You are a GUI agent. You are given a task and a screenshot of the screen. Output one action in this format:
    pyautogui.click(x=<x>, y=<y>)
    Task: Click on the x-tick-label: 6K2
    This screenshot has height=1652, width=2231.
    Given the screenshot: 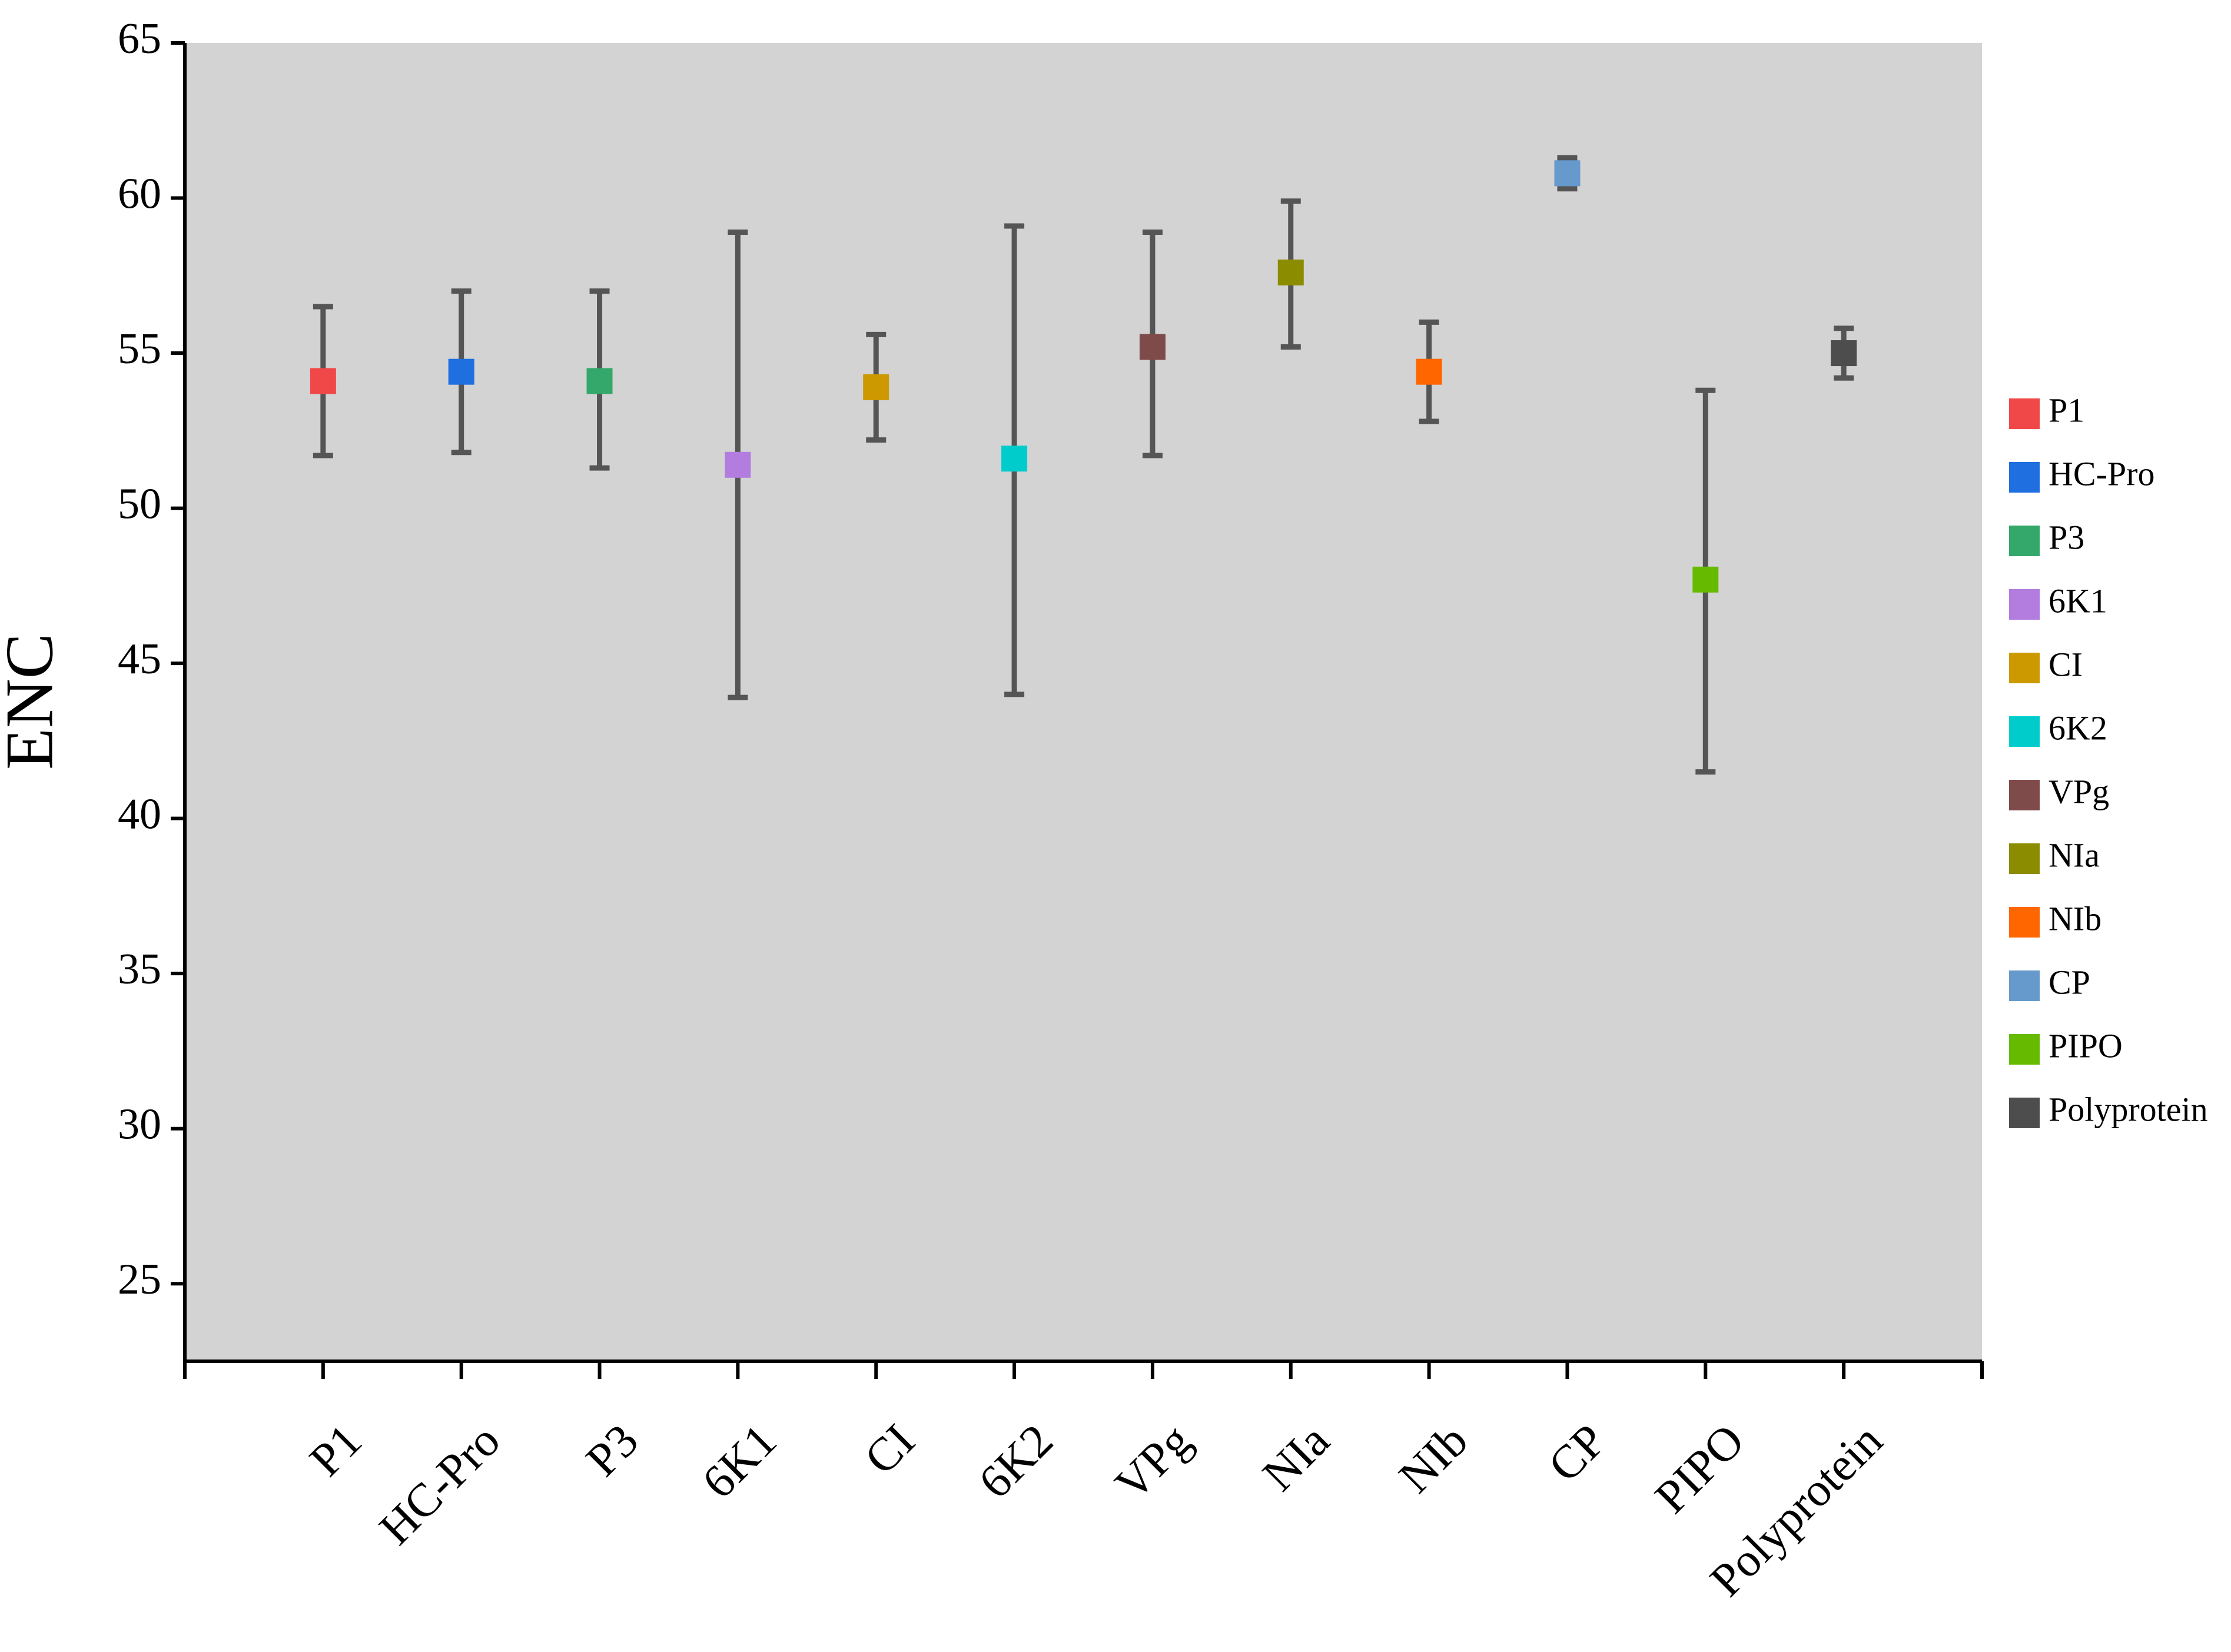 What is the action you would take?
    pyautogui.click(x=1016, y=1462)
    